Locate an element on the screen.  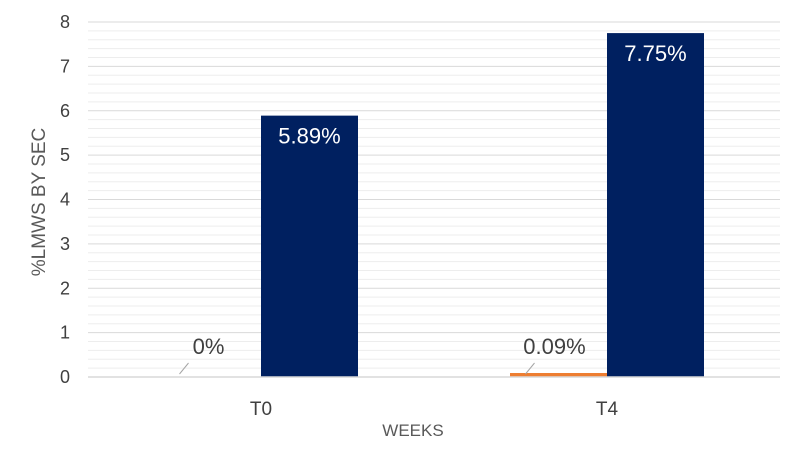
y-tick-label: 8 is located at coordinates (65, 22).